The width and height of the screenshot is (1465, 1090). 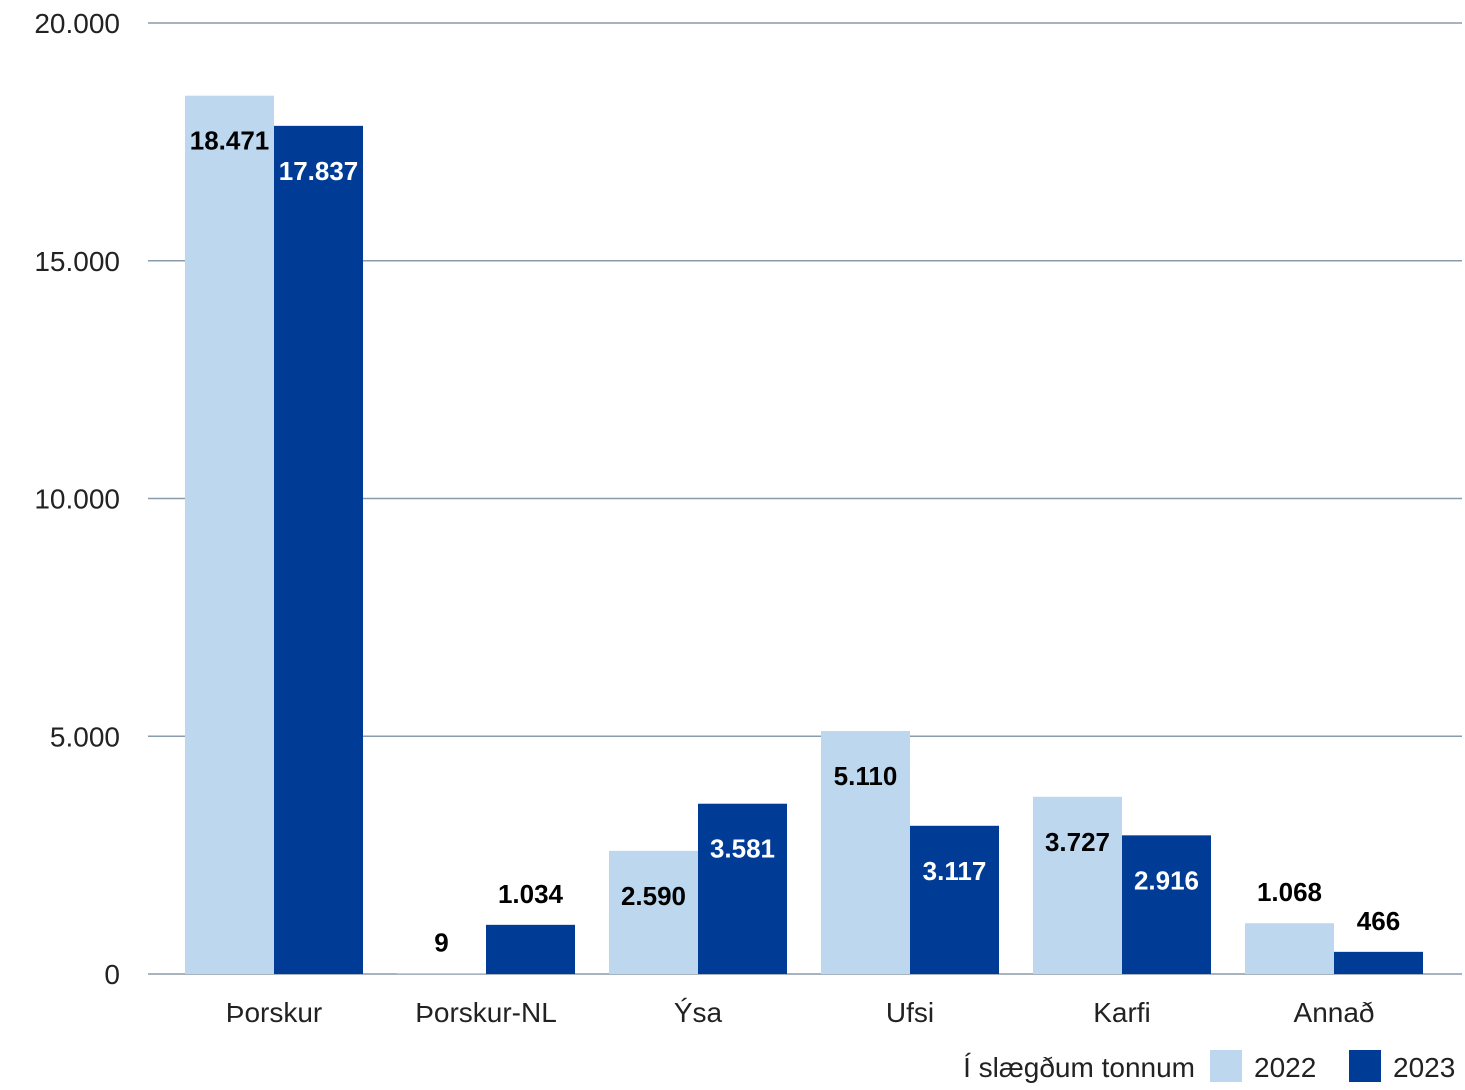 I want to click on x-tick-label: Þorskur, so click(x=274, y=1012).